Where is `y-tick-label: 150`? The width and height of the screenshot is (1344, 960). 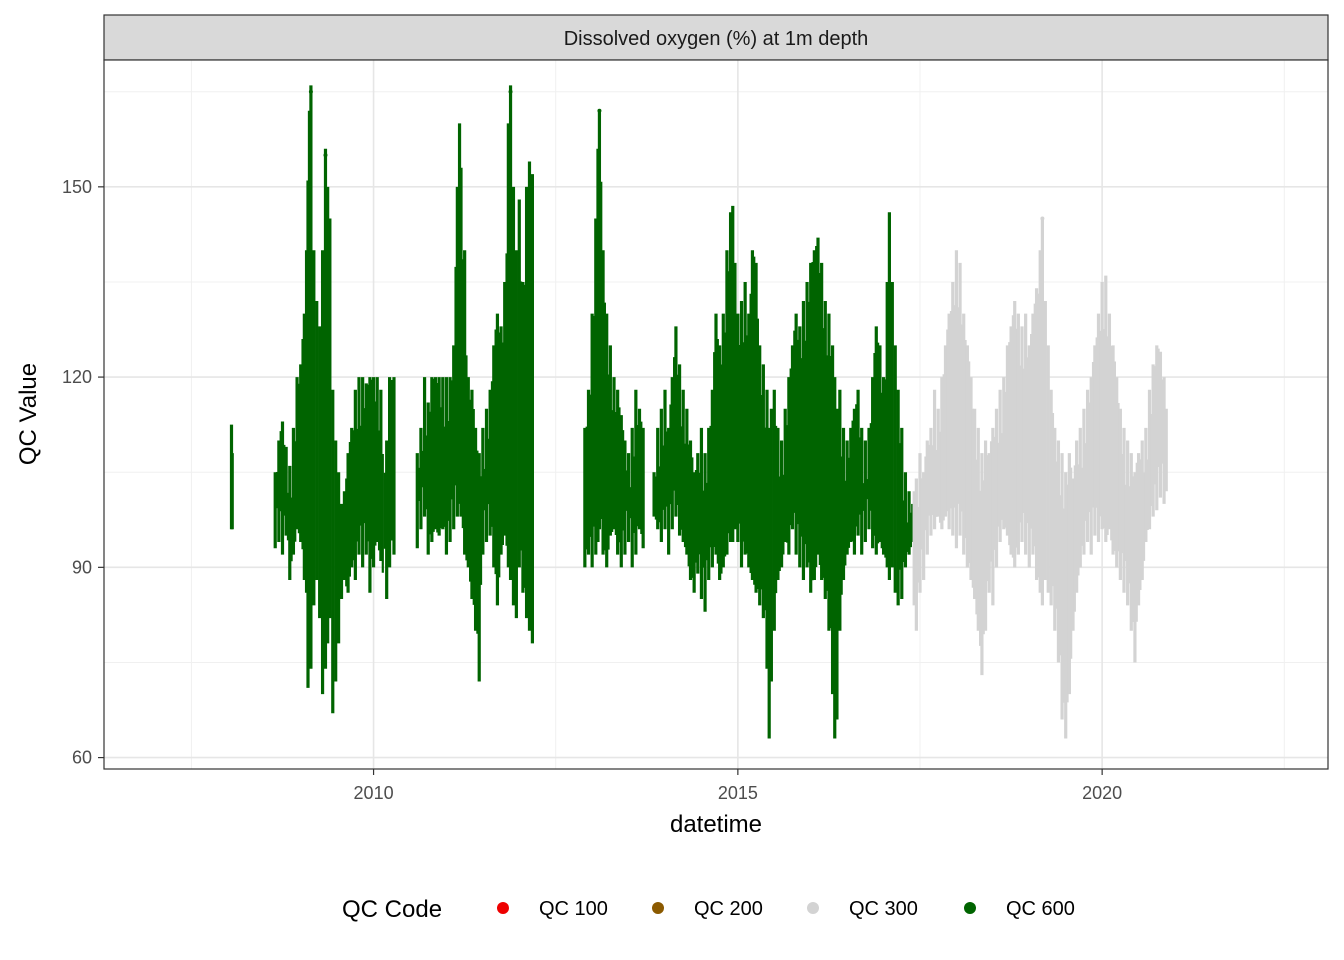 y-tick-label: 150 is located at coordinates (77, 187).